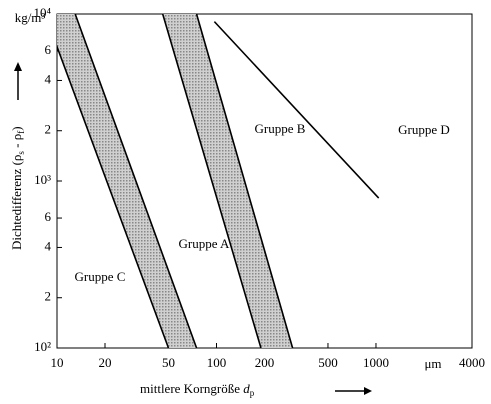 This screenshot has width=491, height=404. Describe the element at coordinates (205, 243) in the screenshot. I see `group-label: Gruppe A` at that location.